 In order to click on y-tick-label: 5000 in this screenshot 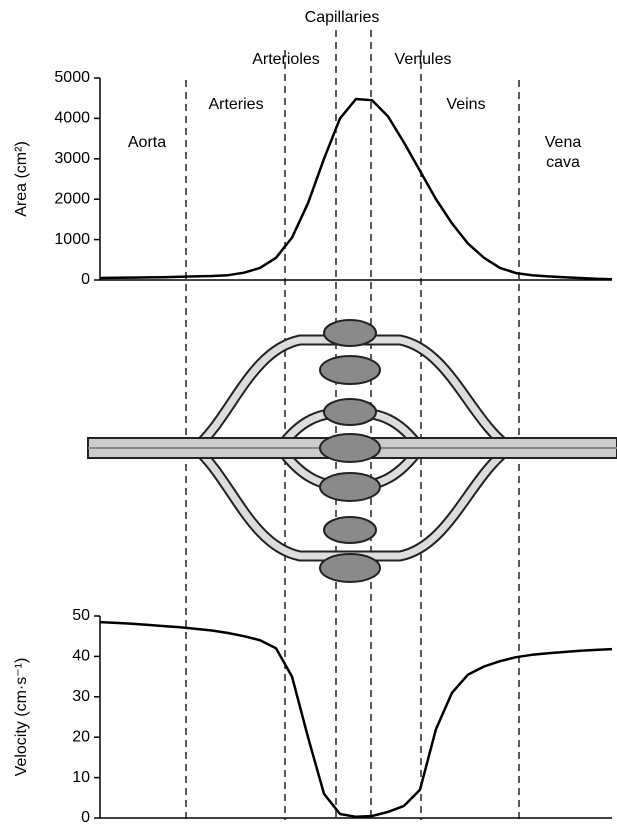, I will do `click(72, 77)`.